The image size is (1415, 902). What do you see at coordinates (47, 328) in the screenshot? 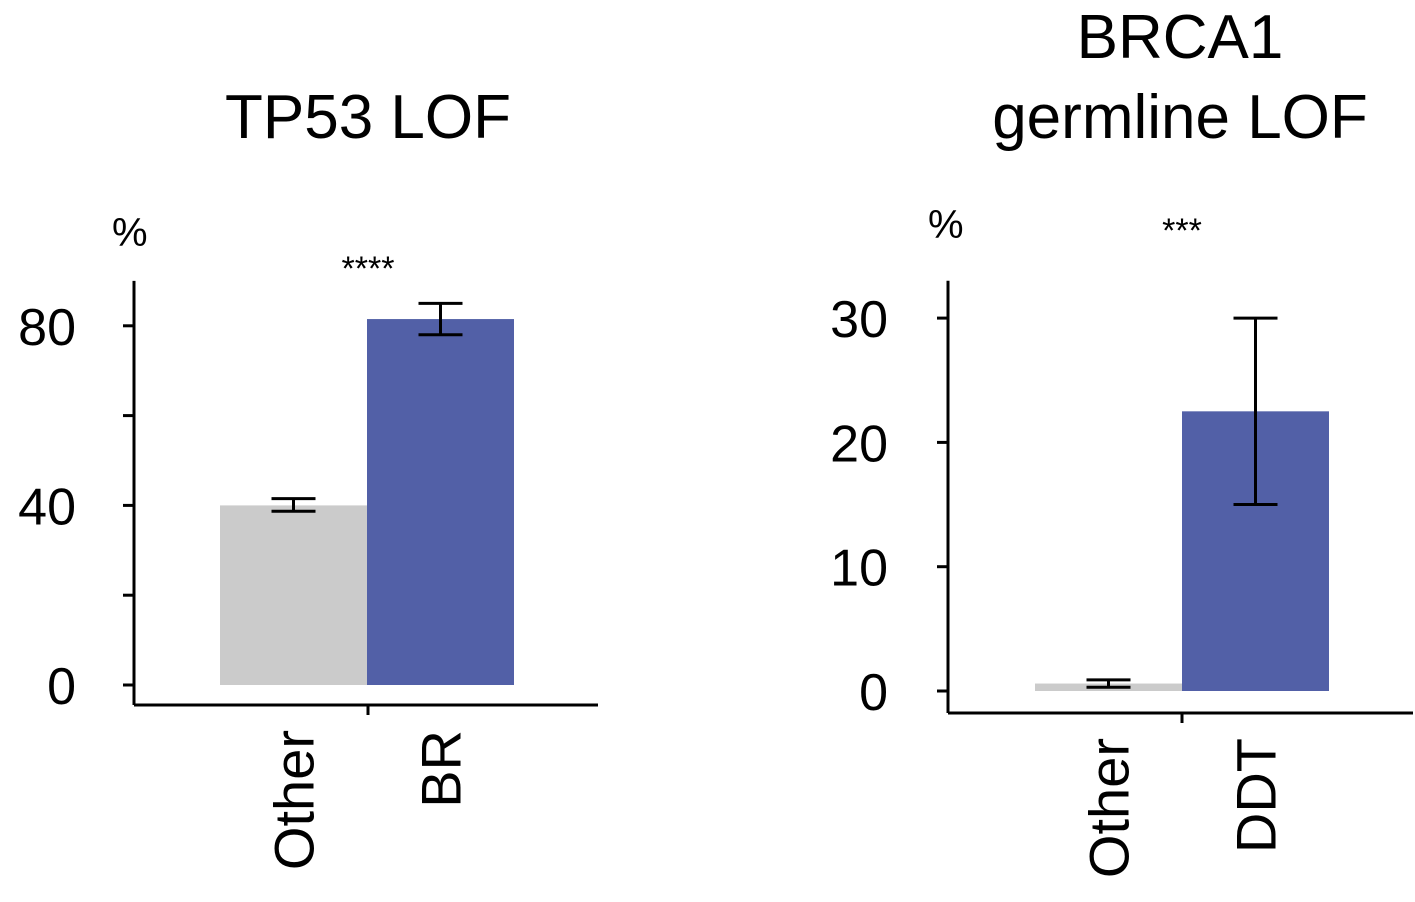
I see `y-tick-label: 80` at bounding box center [47, 328].